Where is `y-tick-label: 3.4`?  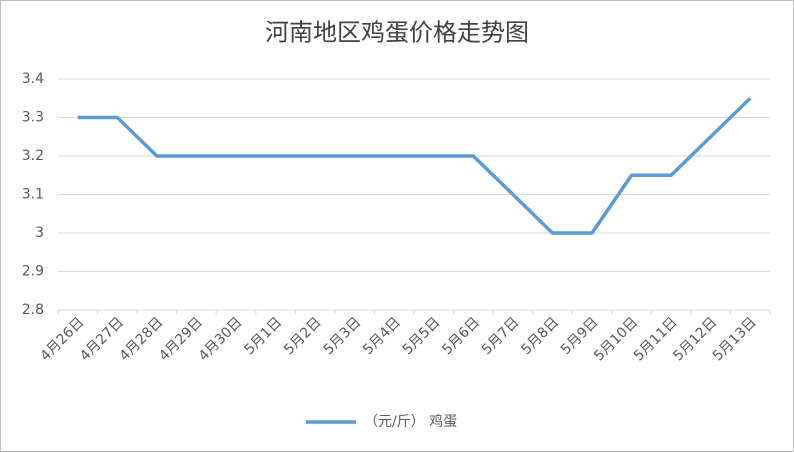 y-tick-label: 3.4 is located at coordinates (33, 79).